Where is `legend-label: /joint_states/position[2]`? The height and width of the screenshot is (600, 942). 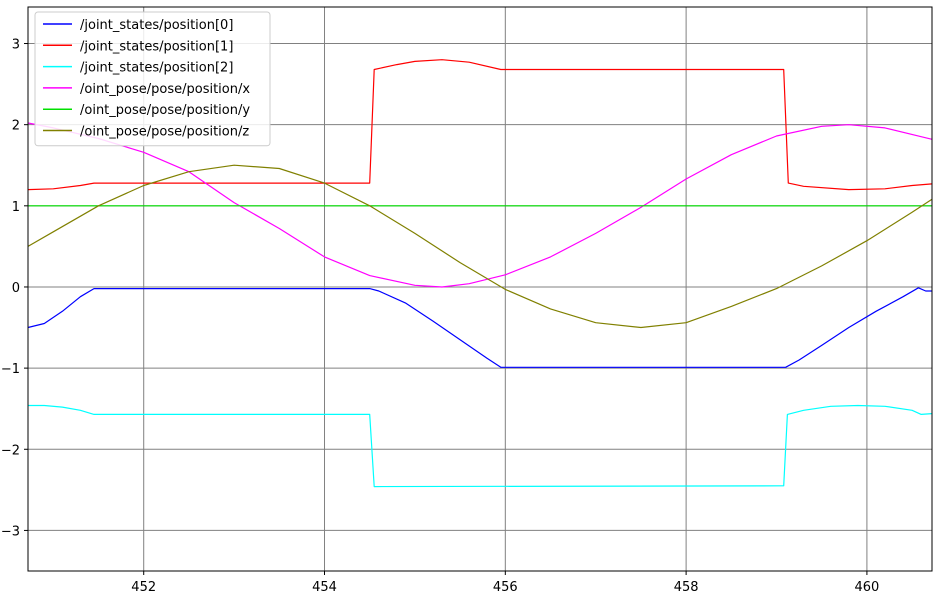
legend-label: /joint_states/position[2] is located at coordinates (156, 68).